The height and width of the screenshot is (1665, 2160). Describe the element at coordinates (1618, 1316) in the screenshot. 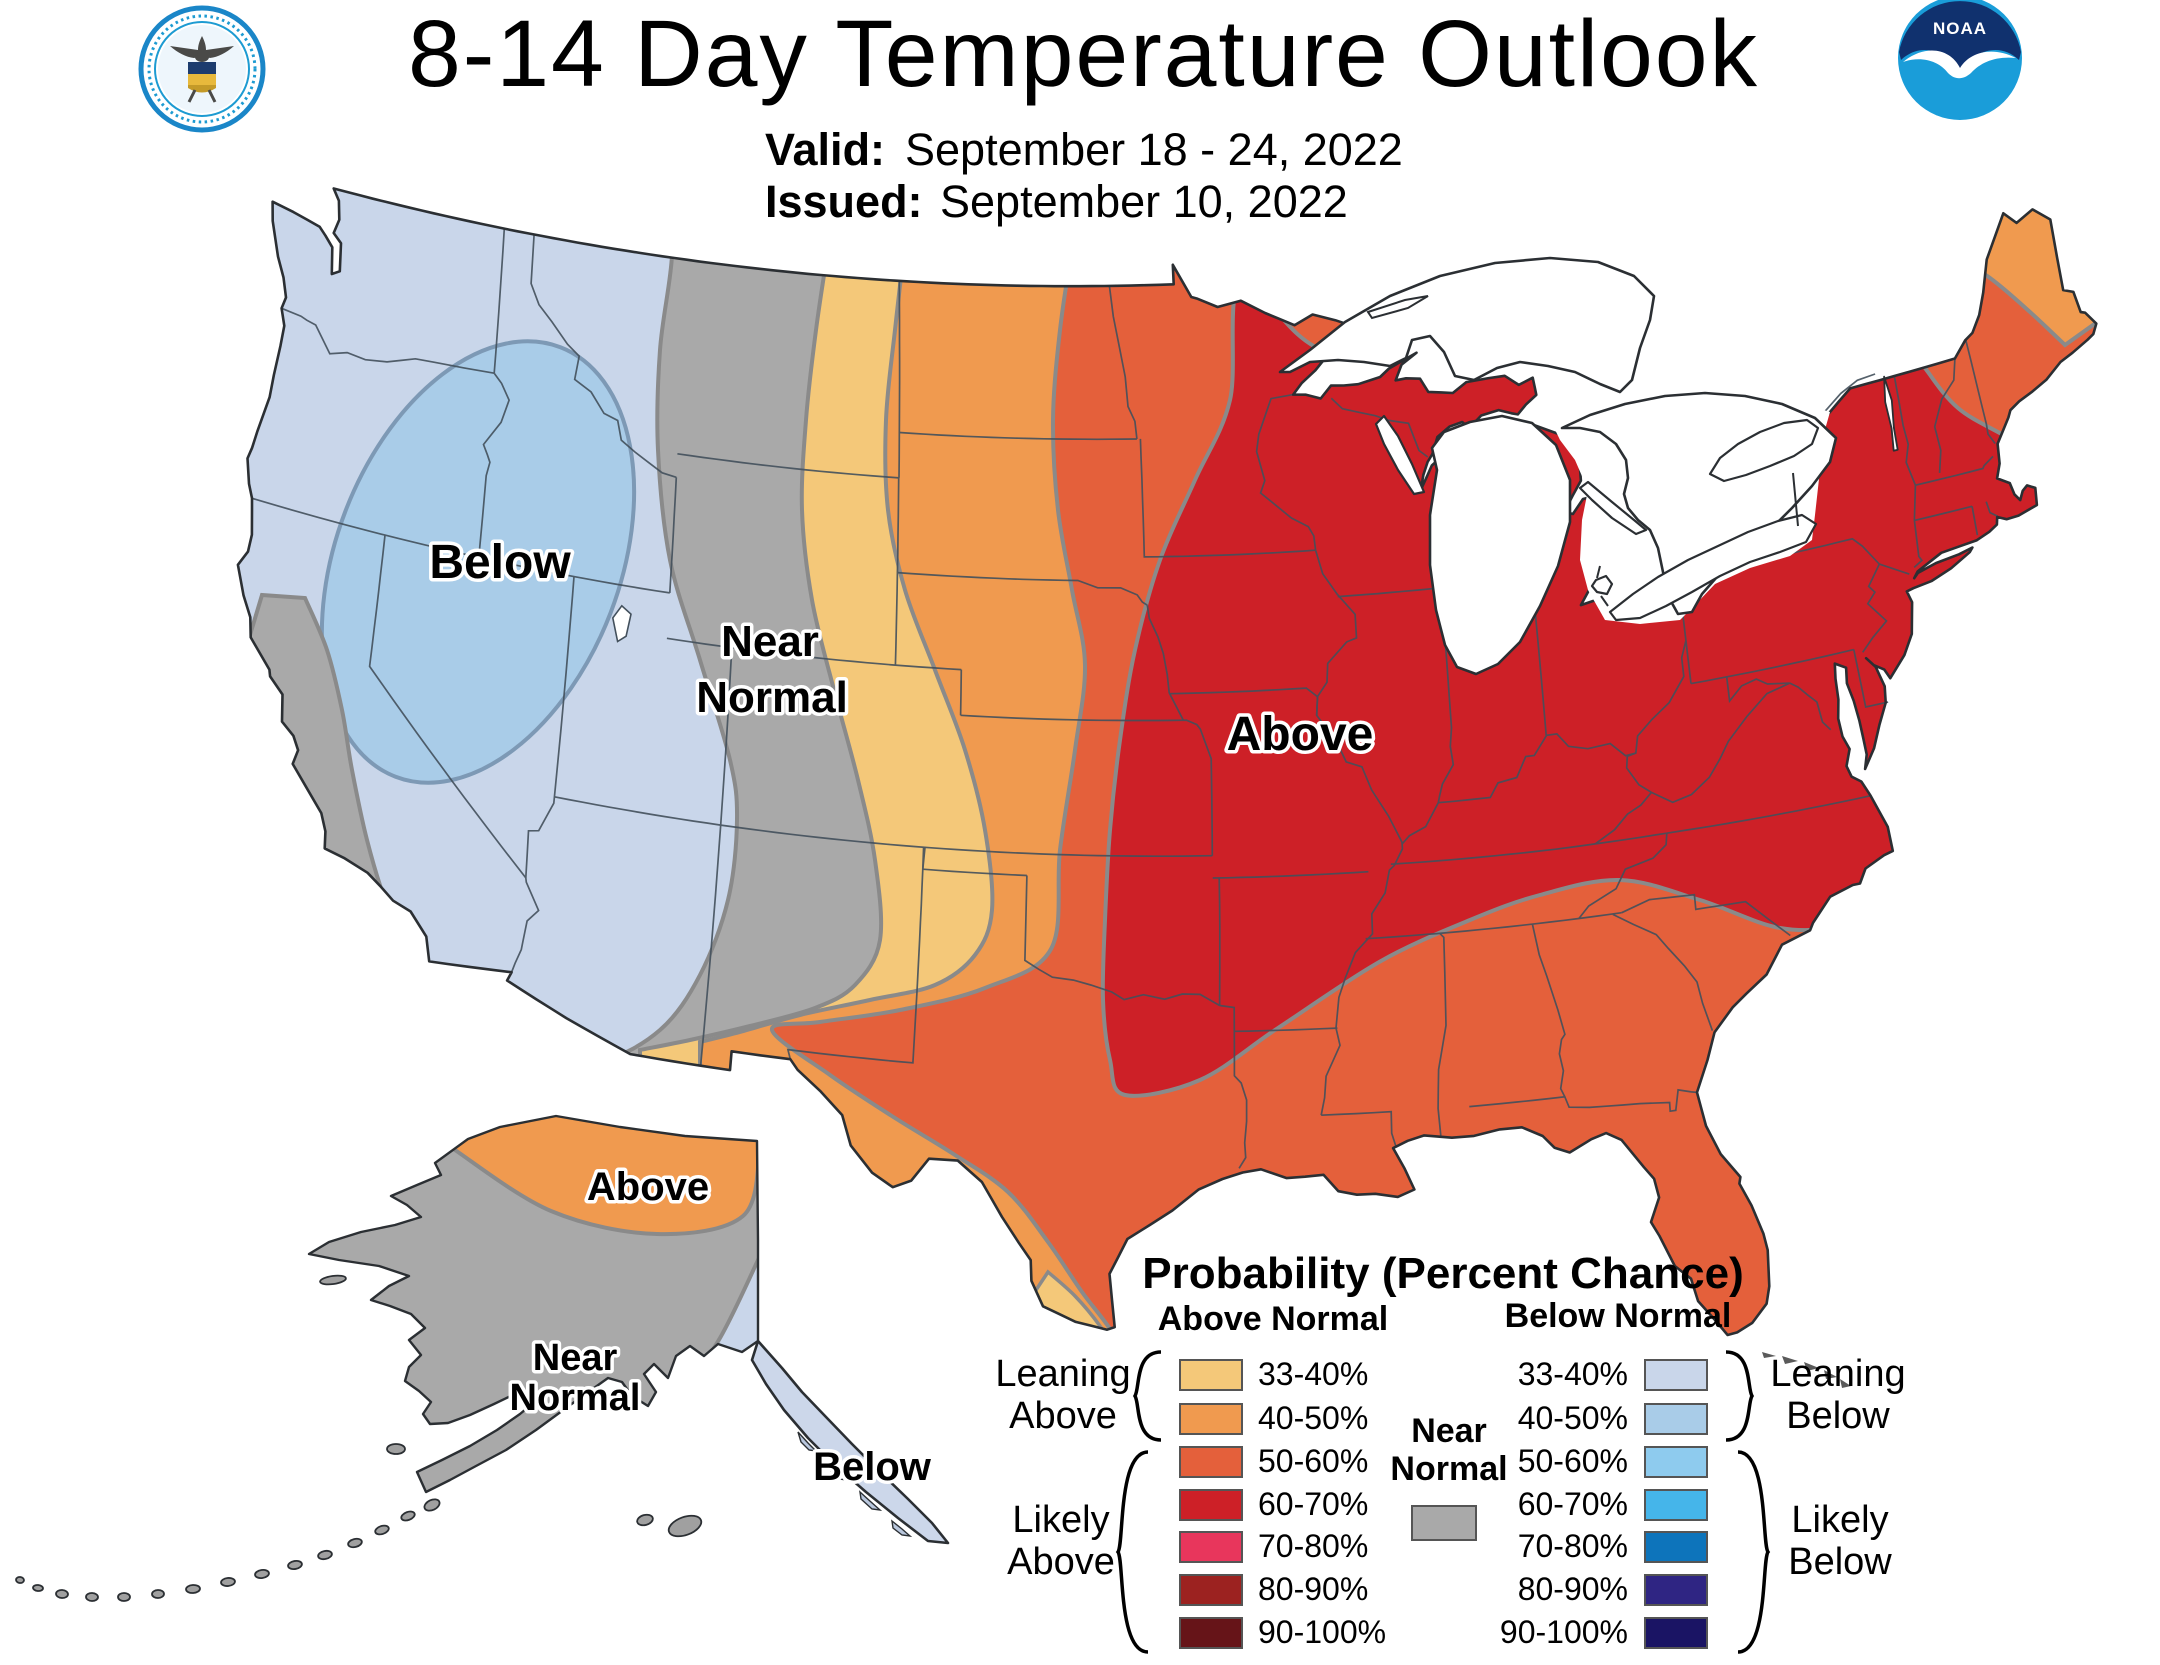

I see `svg-text: Below Normal` at that location.